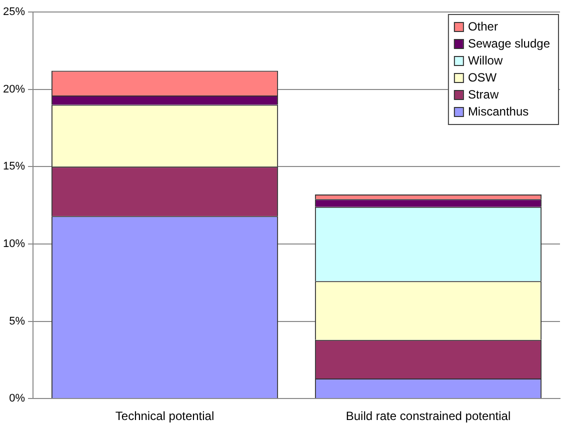 The width and height of the screenshot is (568, 427). Describe the element at coordinates (509, 43) in the screenshot. I see `legend-label: Sewage sludge` at that location.